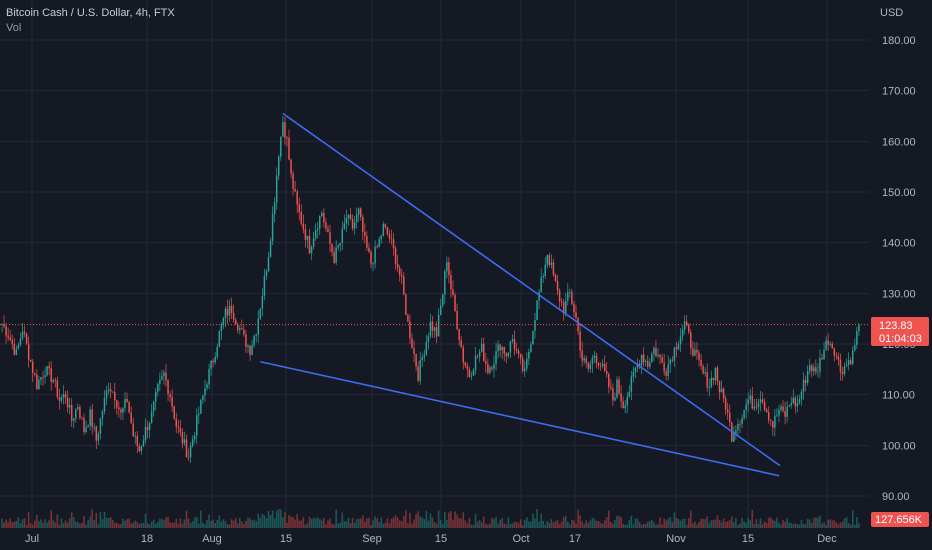 Image resolution: width=932 pixels, height=550 pixels. What do you see at coordinates (898, 396) in the screenshot?
I see `price-tick-label: 110.00` at bounding box center [898, 396].